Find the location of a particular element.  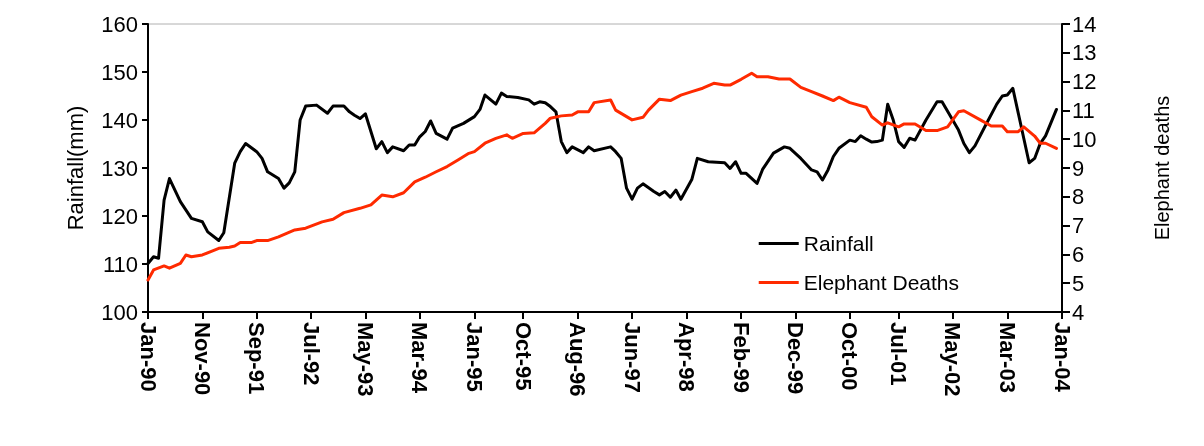

y2-tick-label: 6 is located at coordinates (1078, 254).